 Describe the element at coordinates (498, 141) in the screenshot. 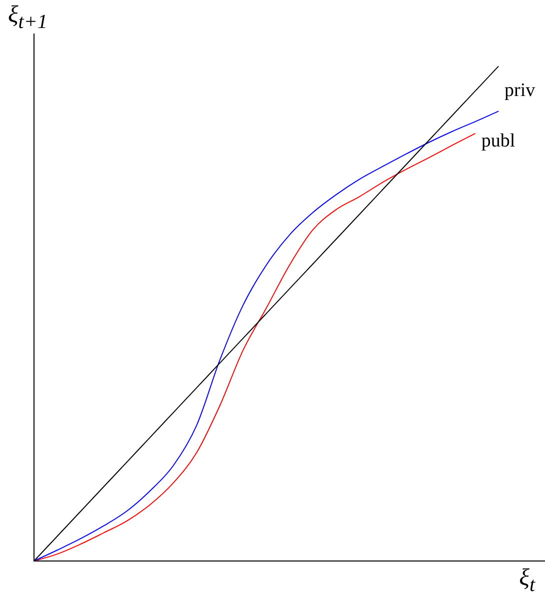

I see `series-label: publ` at that location.